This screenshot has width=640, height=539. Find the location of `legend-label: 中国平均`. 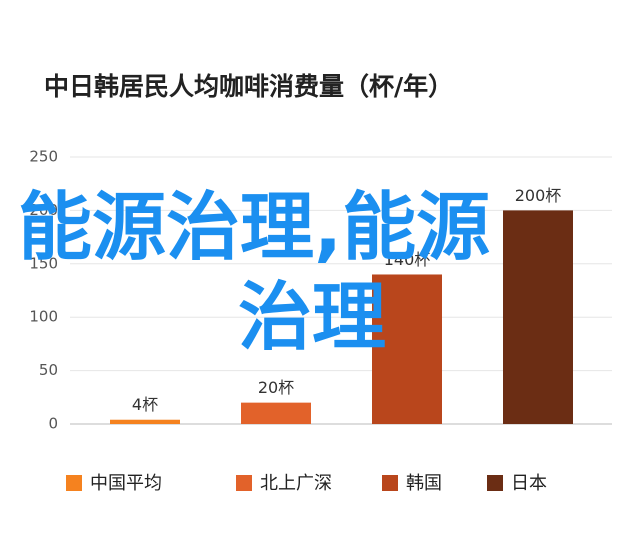

legend-label: 中国平均 is located at coordinates (126, 483).